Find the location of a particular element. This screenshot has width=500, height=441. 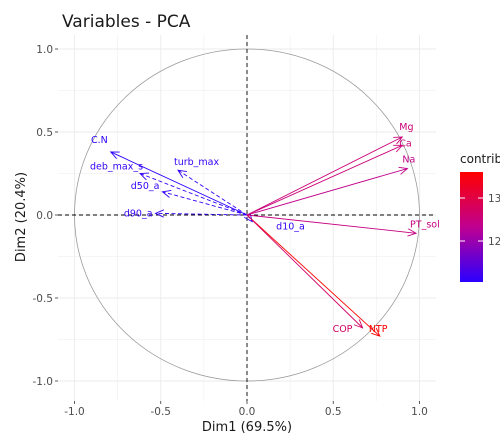

arrowhead-d50-a is located at coordinates (166, 193).